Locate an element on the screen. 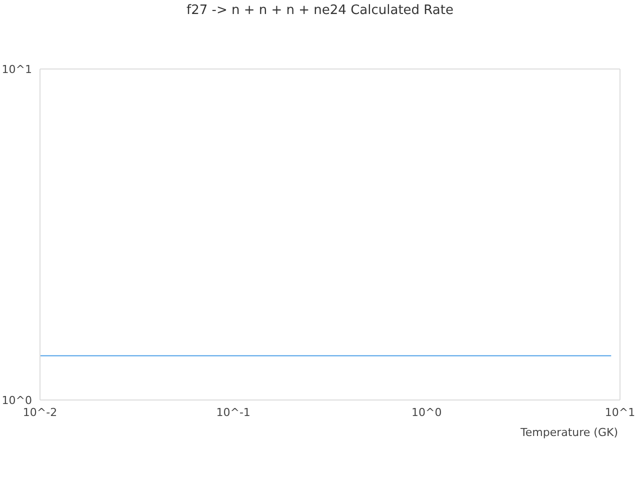 This screenshot has height=480, width=640. x-tick-label: 10^0 is located at coordinates (427, 412).